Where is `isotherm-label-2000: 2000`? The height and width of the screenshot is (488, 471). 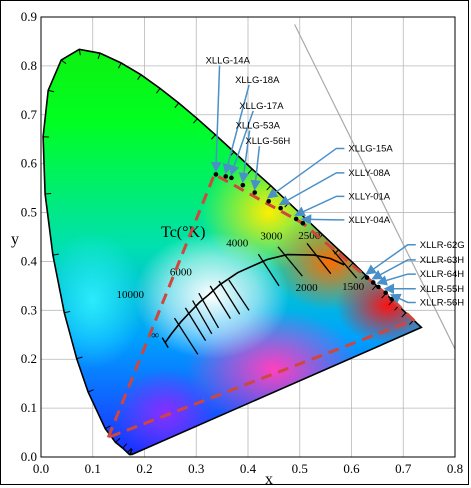
isotherm-label-2000: 2000 is located at coordinates (307, 288).